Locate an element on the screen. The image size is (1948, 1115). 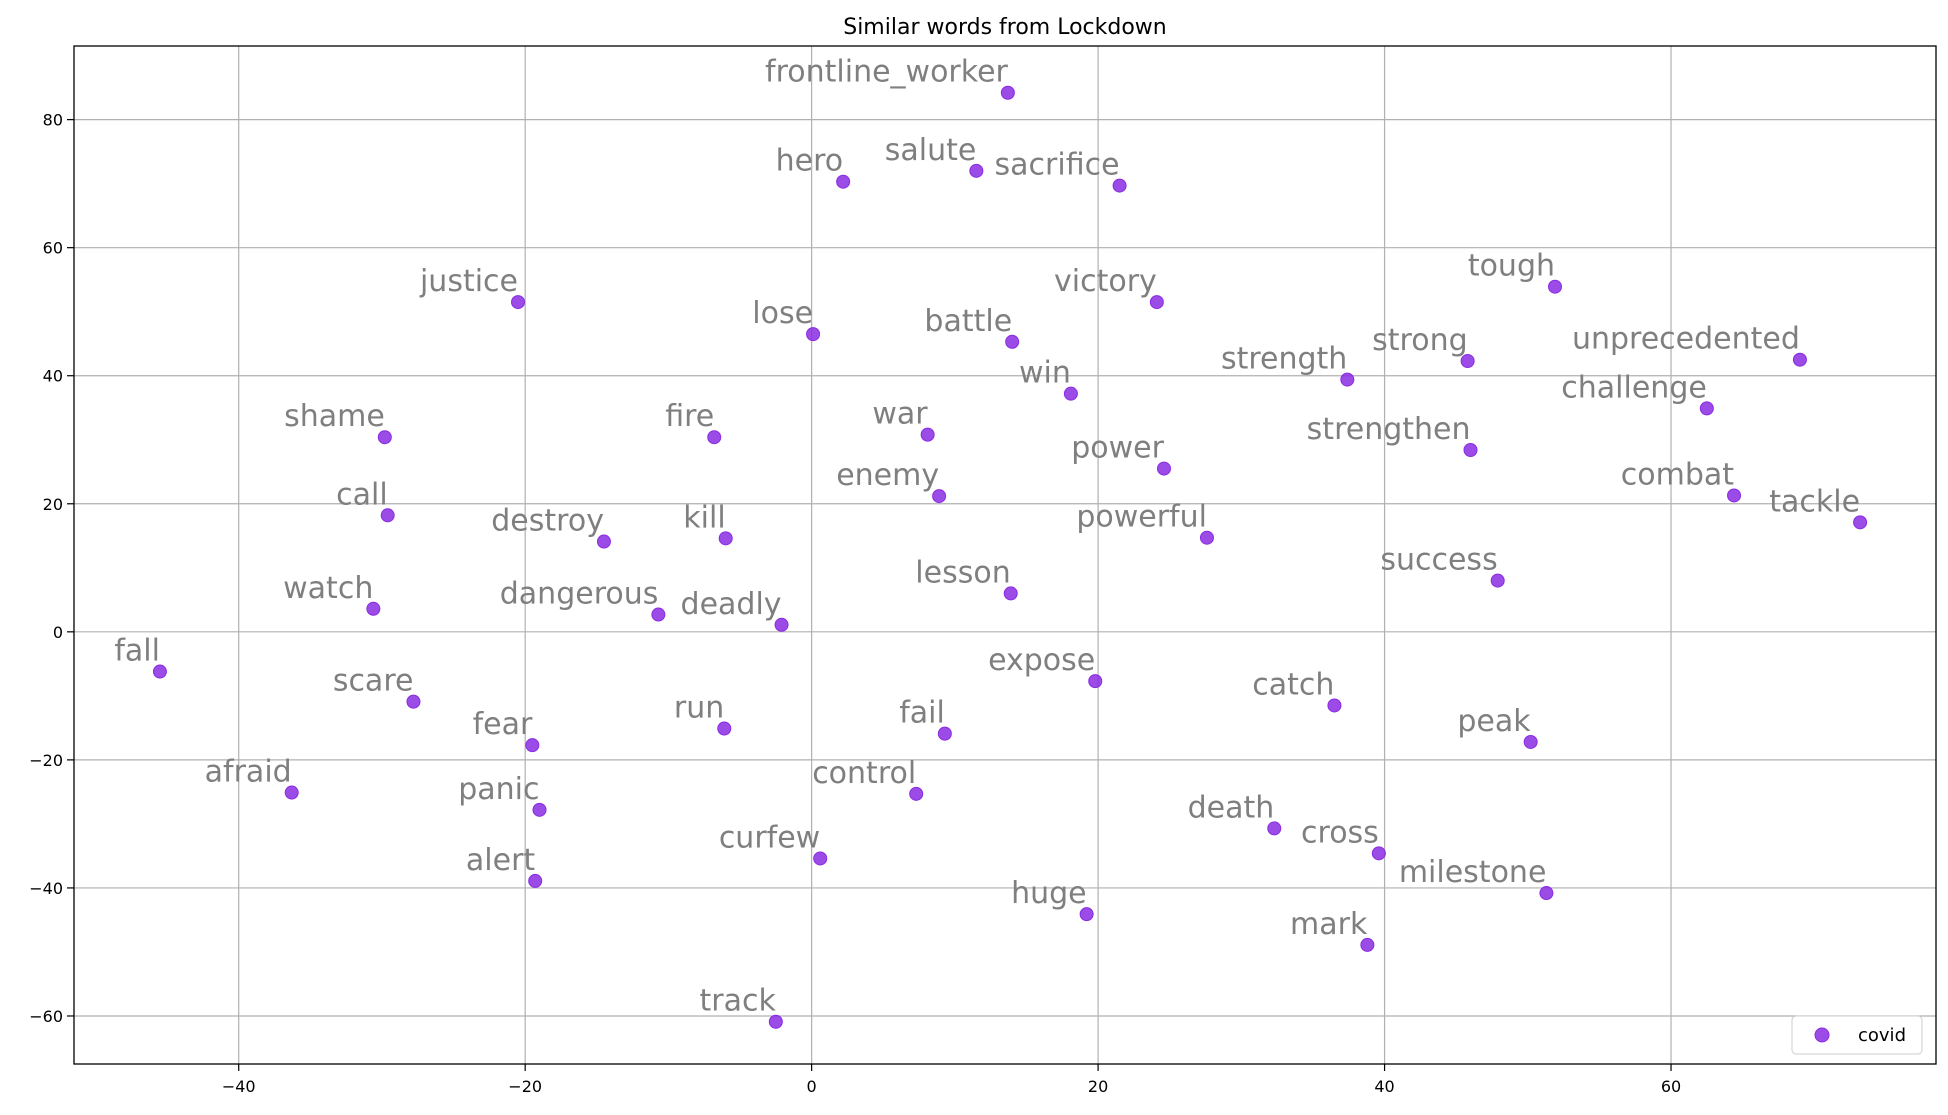
point-label-combat: combat is located at coordinates (1677, 474).